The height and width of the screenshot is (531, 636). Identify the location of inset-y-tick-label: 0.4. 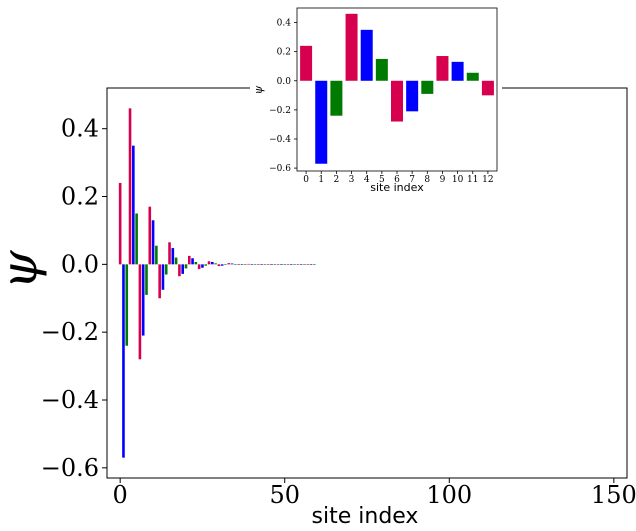
(284, 24).